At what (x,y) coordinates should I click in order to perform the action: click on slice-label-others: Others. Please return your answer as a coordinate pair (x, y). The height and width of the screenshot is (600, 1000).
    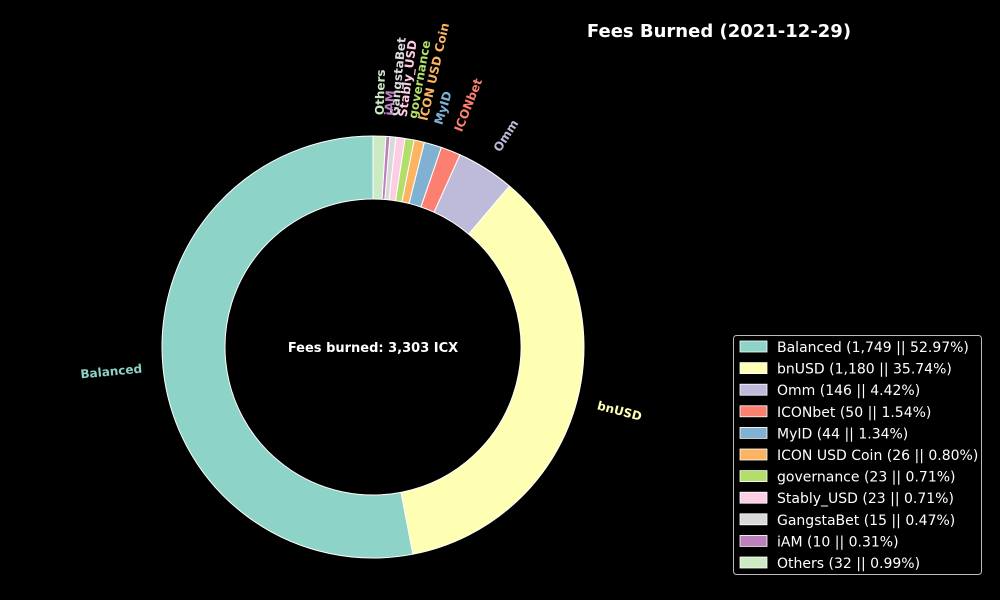
    Looking at the image, I should click on (380, 92).